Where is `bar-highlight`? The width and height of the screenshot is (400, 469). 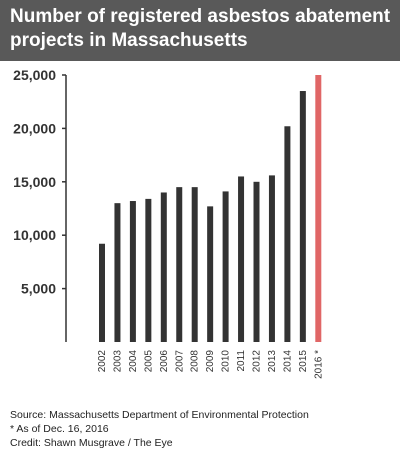
bar-highlight is located at coordinates (318, 208).